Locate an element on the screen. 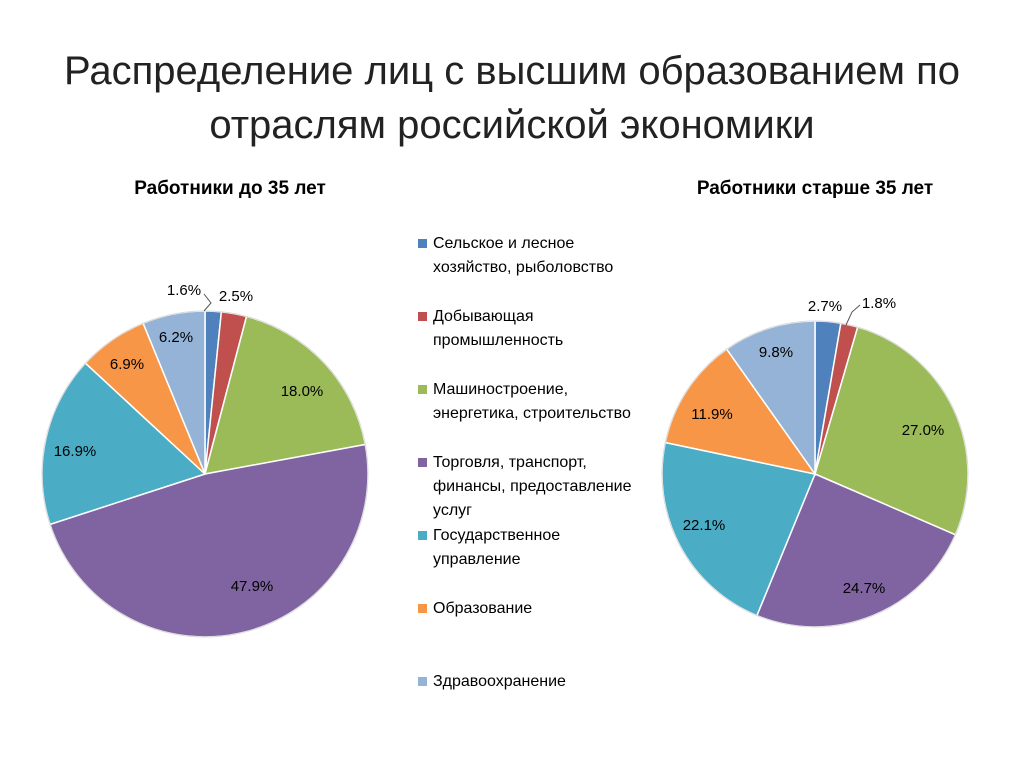  legend-swatch-education is located at coordinates (422, 608).